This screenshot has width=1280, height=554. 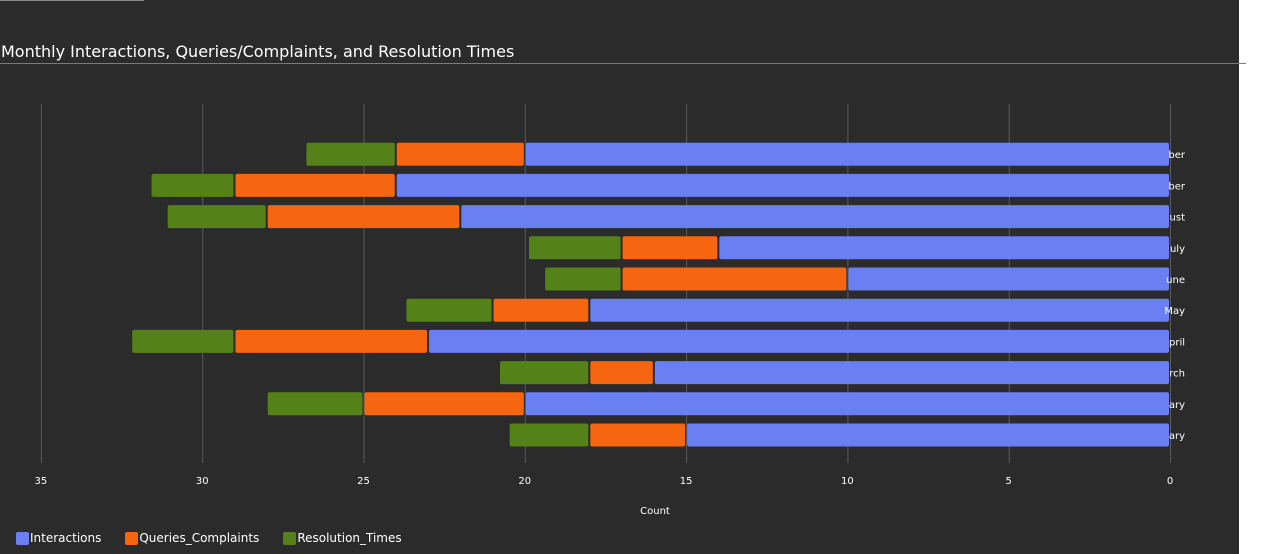 I want to click on category-label: pril, so click(x=1177, y=342).